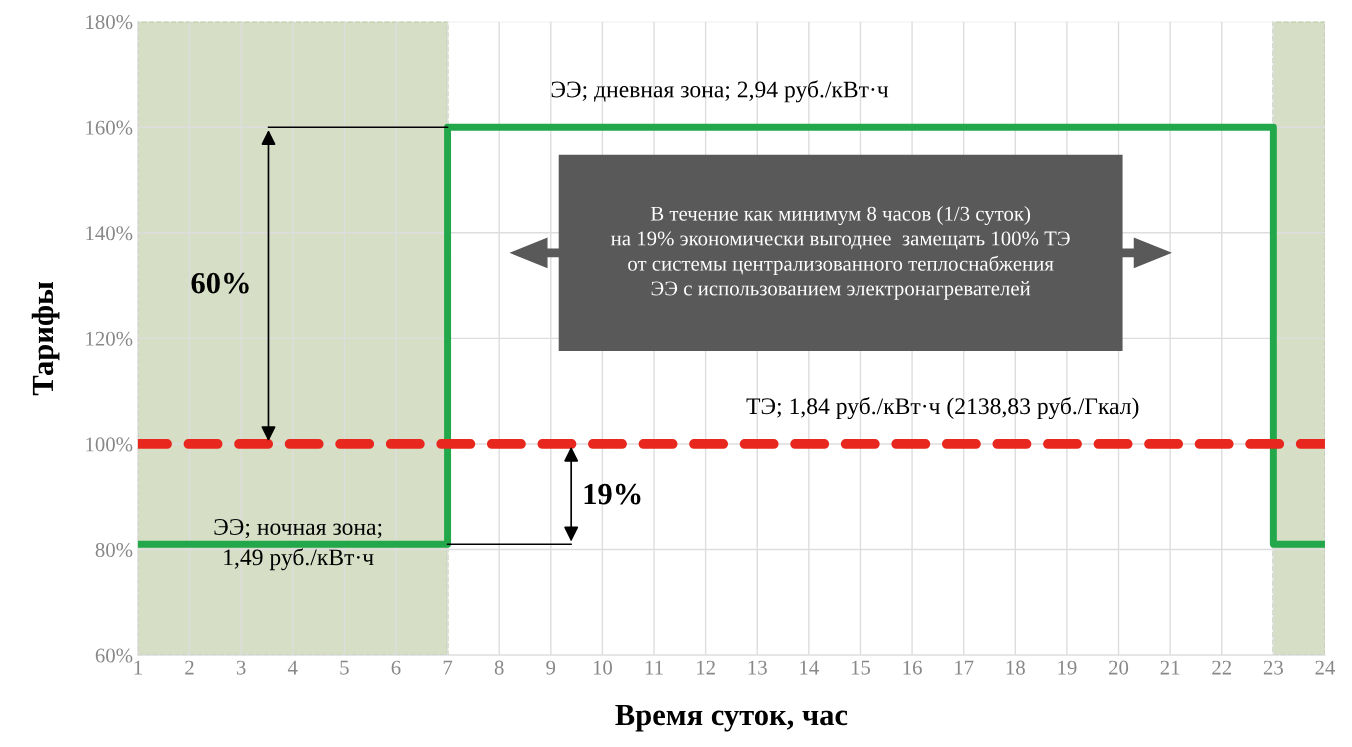 Image resolution: width=1352 pixels, height=747 pixels. I want to click on annotation: В течение как минимум 8 часов (1/3 суток) на 19% экономически выгоднее замещать 100% ТЭ от системы централизованного теплоснабжения ЭЭ с использованием электронагревателей, so click(840, 253).